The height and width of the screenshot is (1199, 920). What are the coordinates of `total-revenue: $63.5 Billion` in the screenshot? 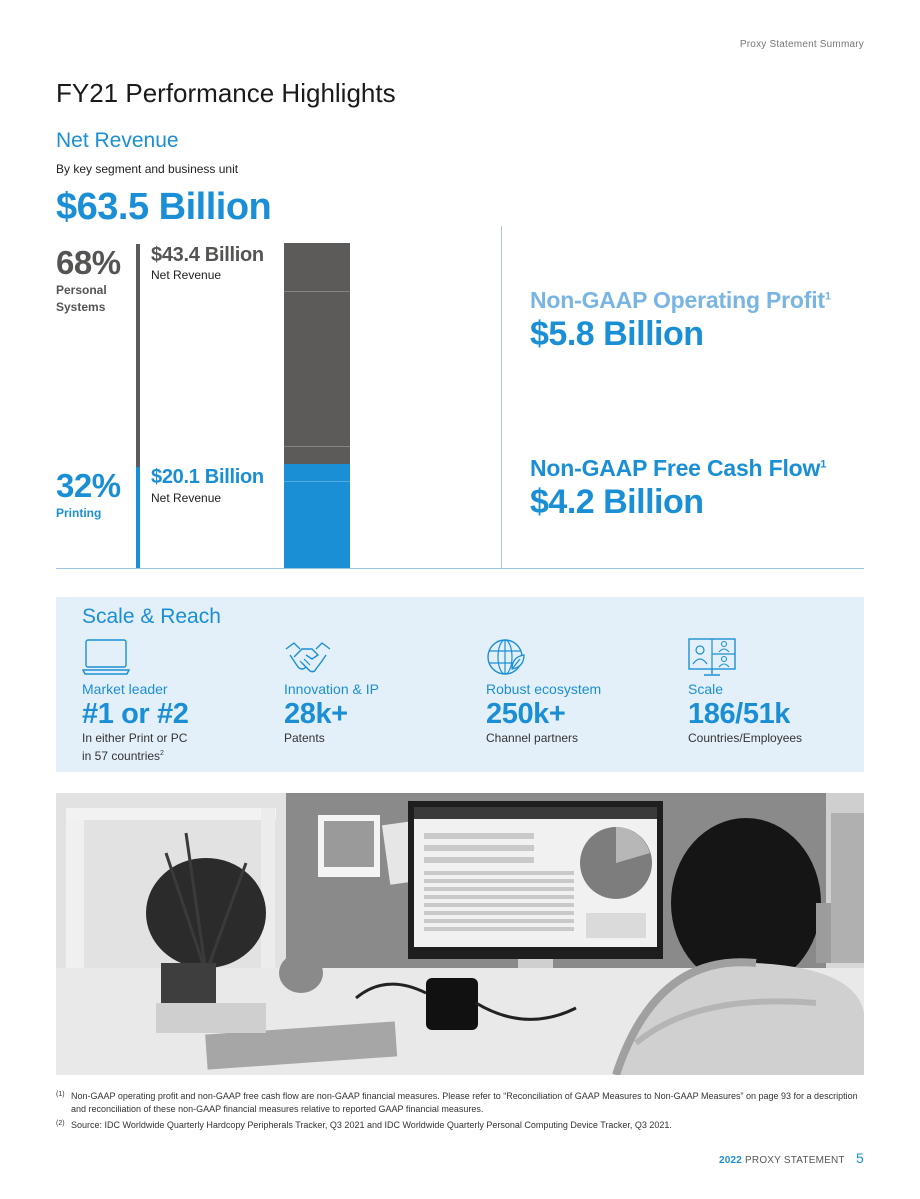 It's located at (164, 207).